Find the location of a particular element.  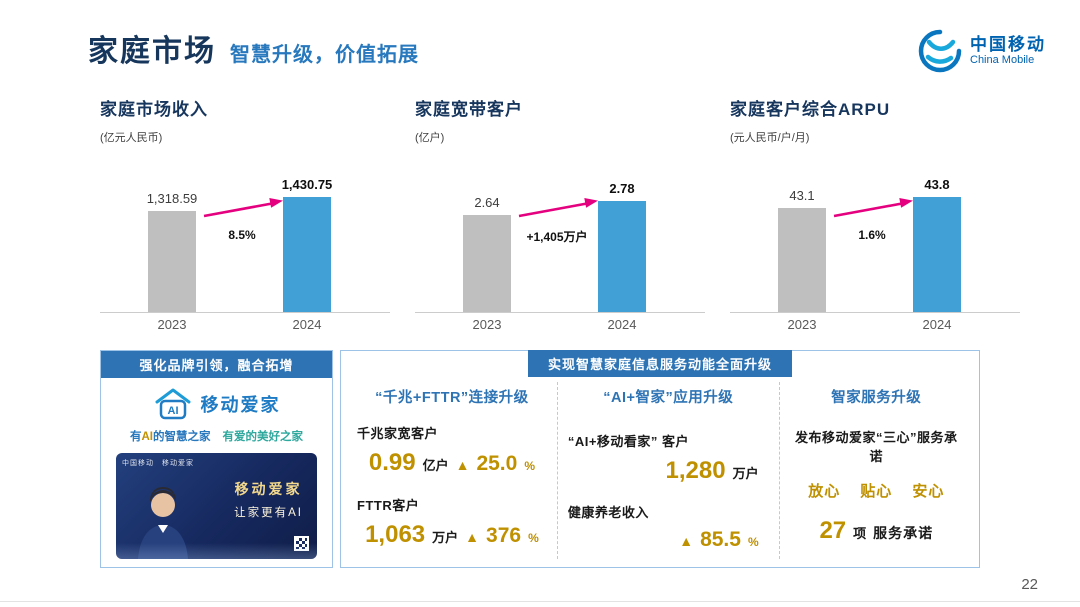

promo-image: 中国移动 移动爱家 移动爱家 让家更有AI is located at coordinates (216, 506).